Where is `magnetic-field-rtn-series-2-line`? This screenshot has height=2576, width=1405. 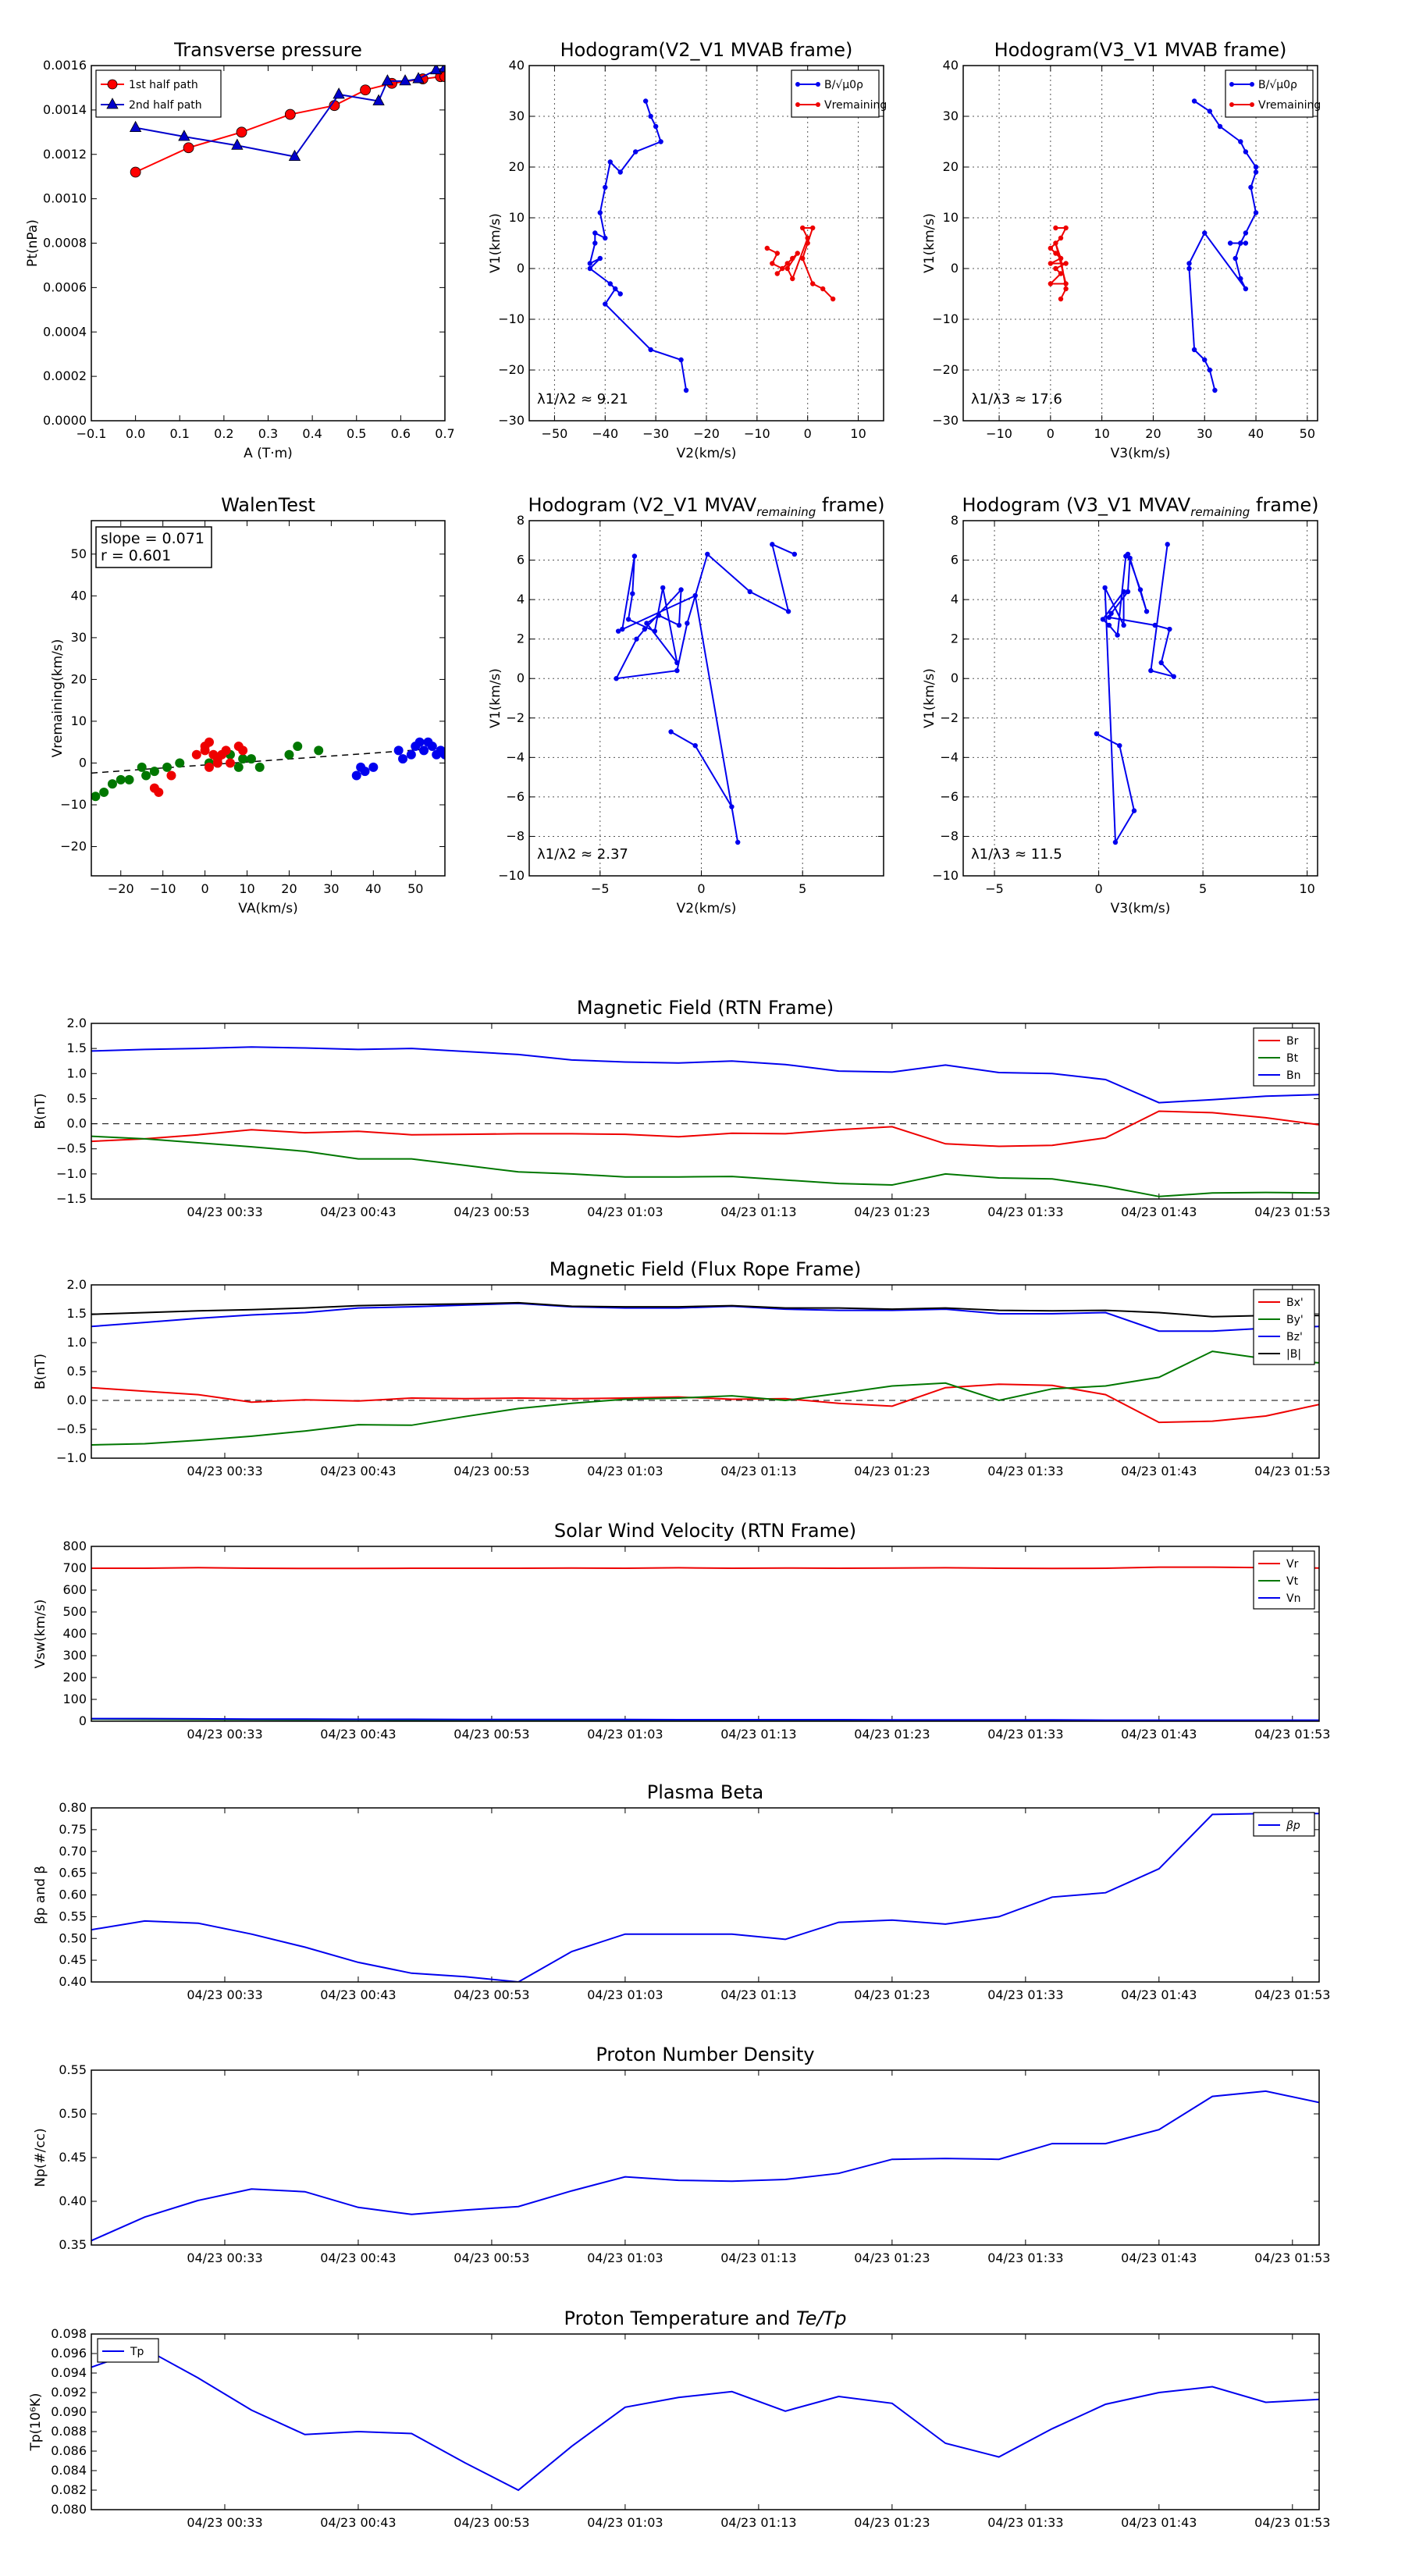
magnetic-field-rtn-series-2-line is located at coordinates (705, 1075).